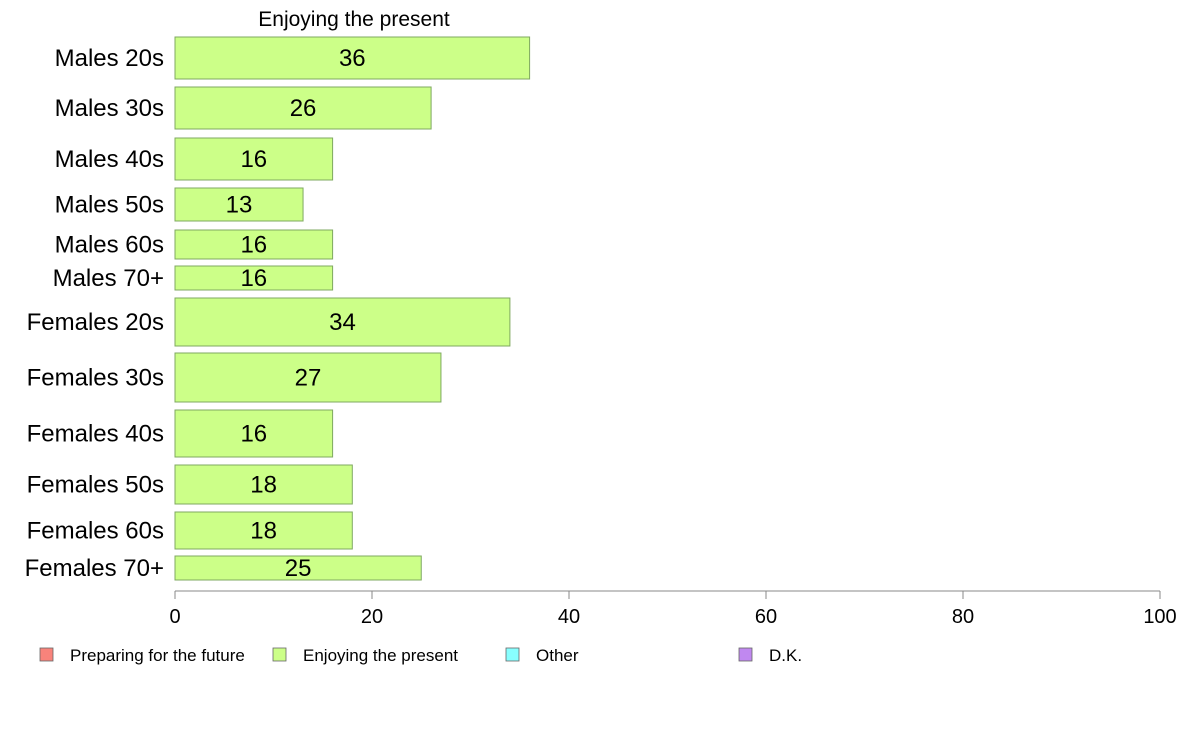  What do you see at coordinates (785, 655) in the screenshot?
I see `legend-label: D.K.` at bounding box center [785, 655].